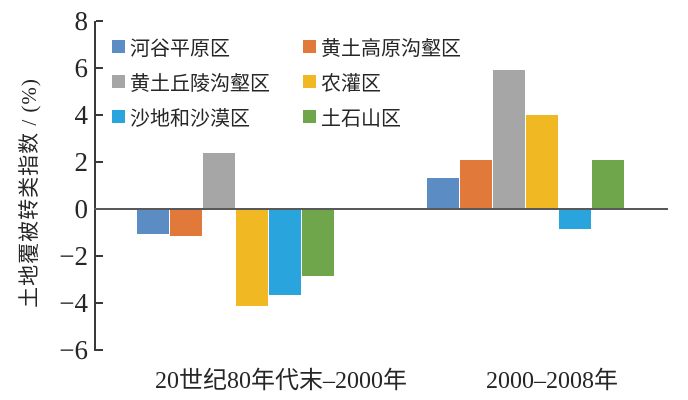 This screenshot has width=688, height=400. I want to click on bar-黄土丘陵沟壑区-group2, so click(509, 139).